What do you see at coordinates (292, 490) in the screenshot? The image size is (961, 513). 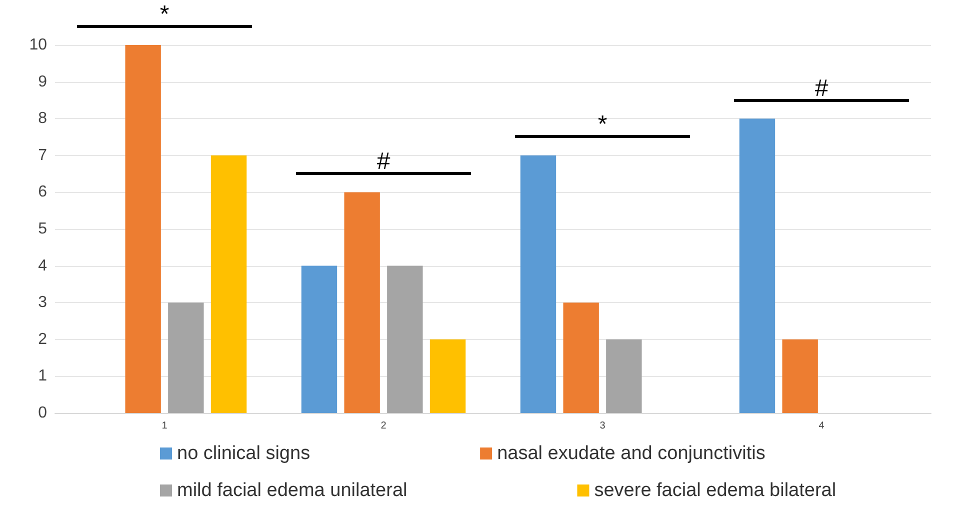 I see `legend-label: mild facial edema unilateral` at bounding box center [292, 490].